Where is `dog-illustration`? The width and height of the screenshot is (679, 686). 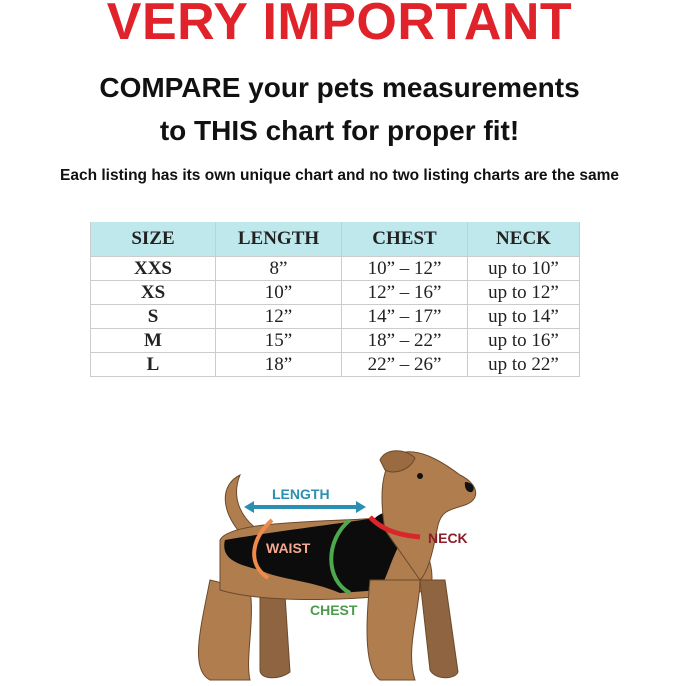
dog-illustration is located at coordinates (337, 565).